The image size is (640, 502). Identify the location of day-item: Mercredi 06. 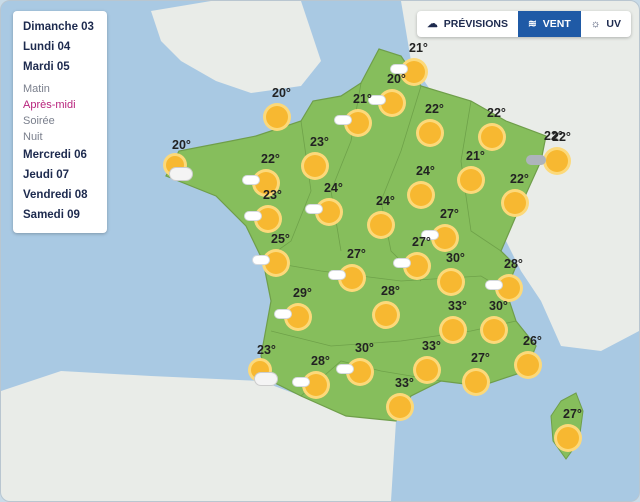
(55, 155).